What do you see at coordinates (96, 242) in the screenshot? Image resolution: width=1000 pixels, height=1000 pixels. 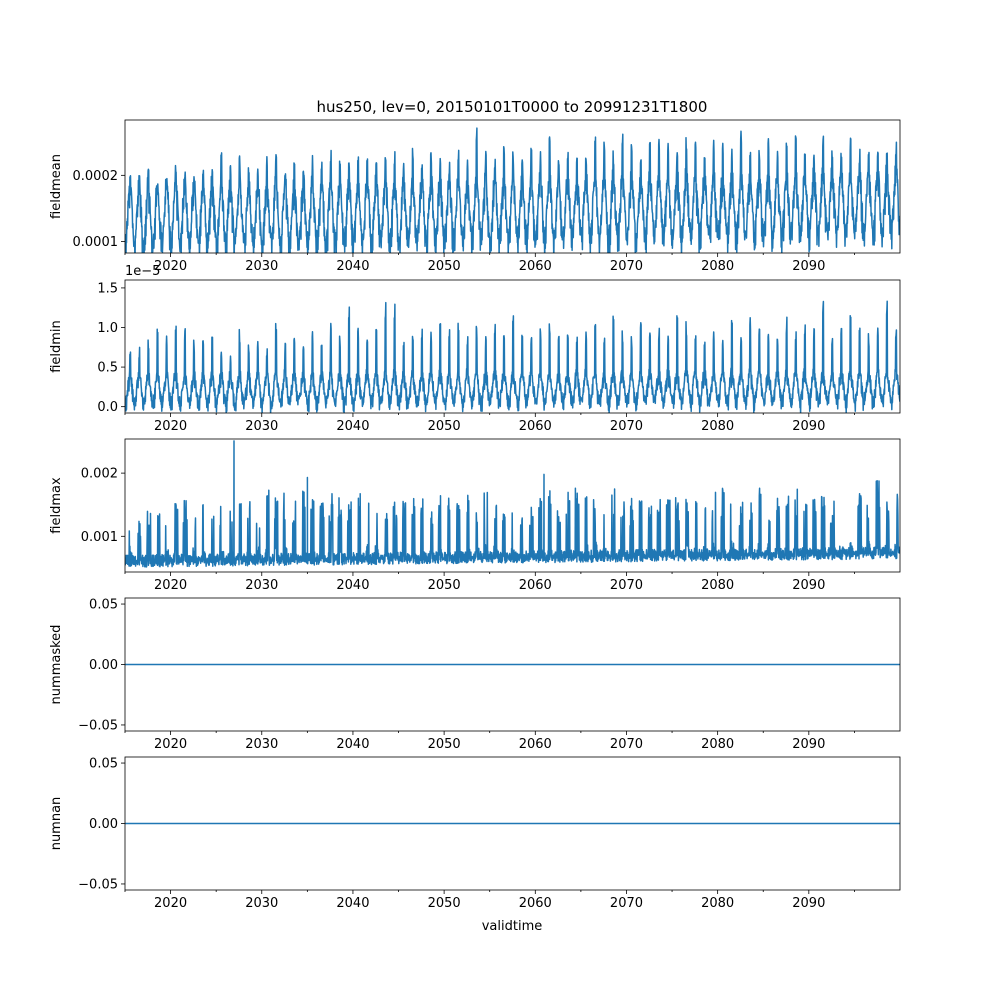 I see `y-tick-label: 0.0001` at bounding box center [96, 242].